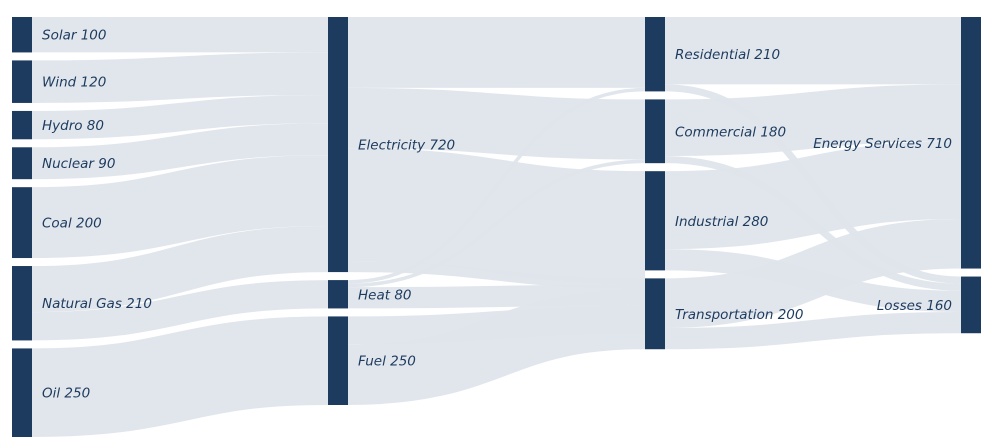  What do you see at coordinates (739, 315) in the screenshot?
I see `node-label-transportation: Transportation 200` at bounding box center [739, 315].